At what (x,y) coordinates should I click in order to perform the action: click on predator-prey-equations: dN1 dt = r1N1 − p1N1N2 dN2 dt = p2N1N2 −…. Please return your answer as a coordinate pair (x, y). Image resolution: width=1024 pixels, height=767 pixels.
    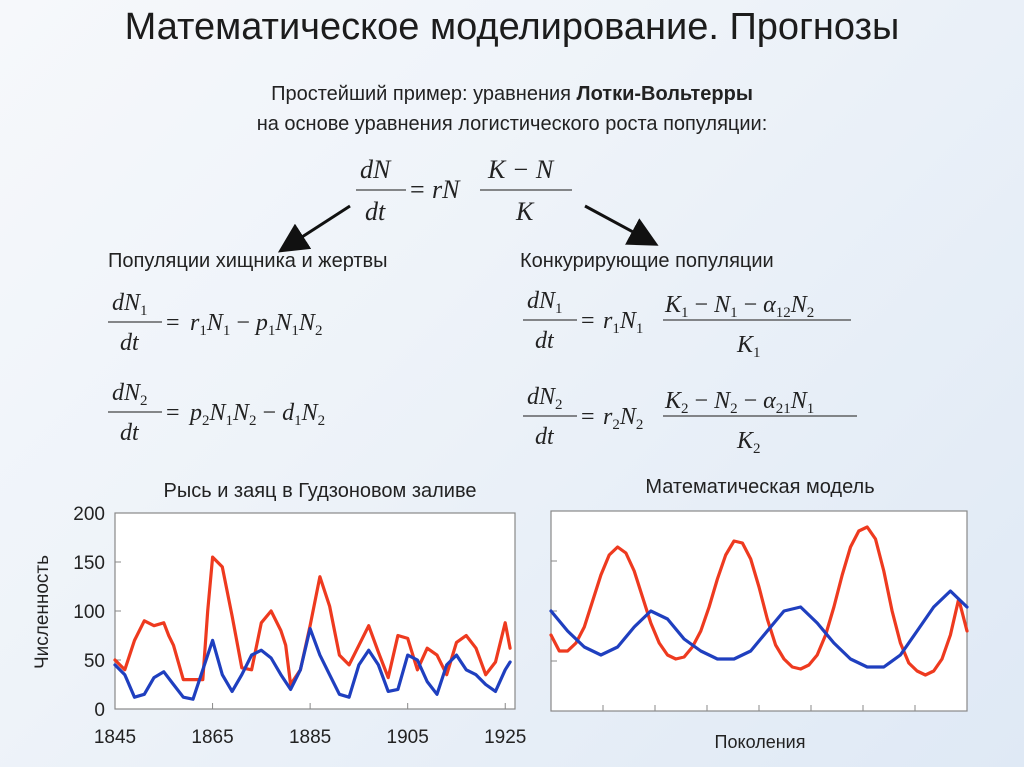
    Looking at the image, I should click on (216, 368).